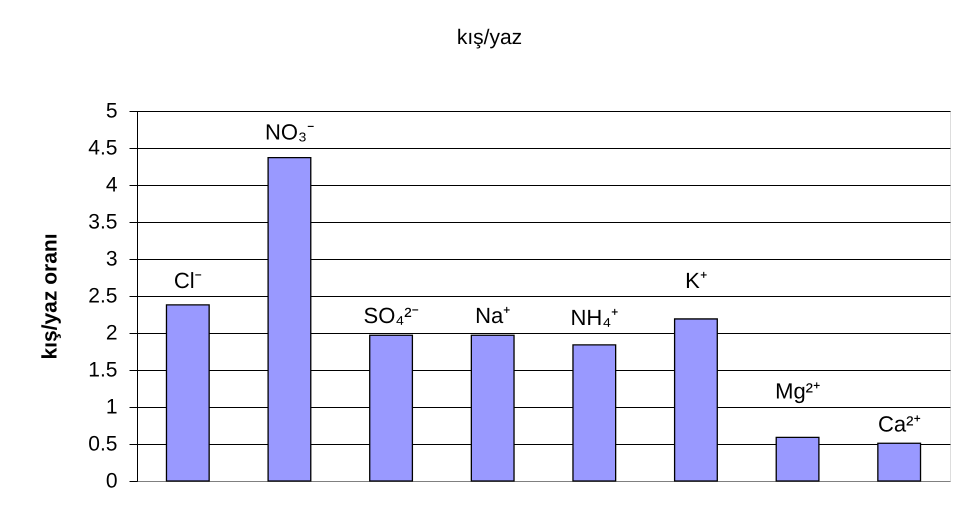 The image size is (958, 522). Describe the element at coordinates (594, 317) in the screenshot. I see `x-tick-label: NH₄⁺` at that location.